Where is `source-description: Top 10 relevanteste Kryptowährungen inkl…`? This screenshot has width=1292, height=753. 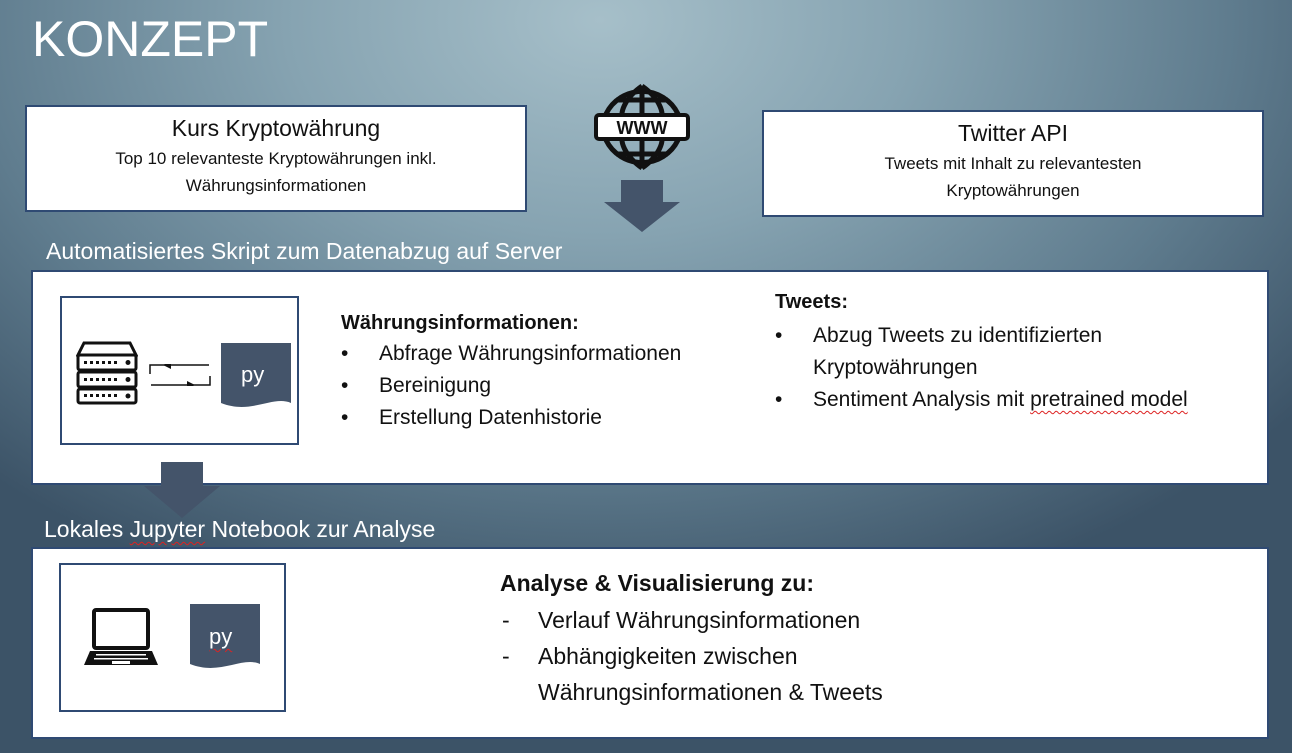 source-description: Top 10 relevanteste Kryptowährungen inkl… is located at coordinates (276, 172).